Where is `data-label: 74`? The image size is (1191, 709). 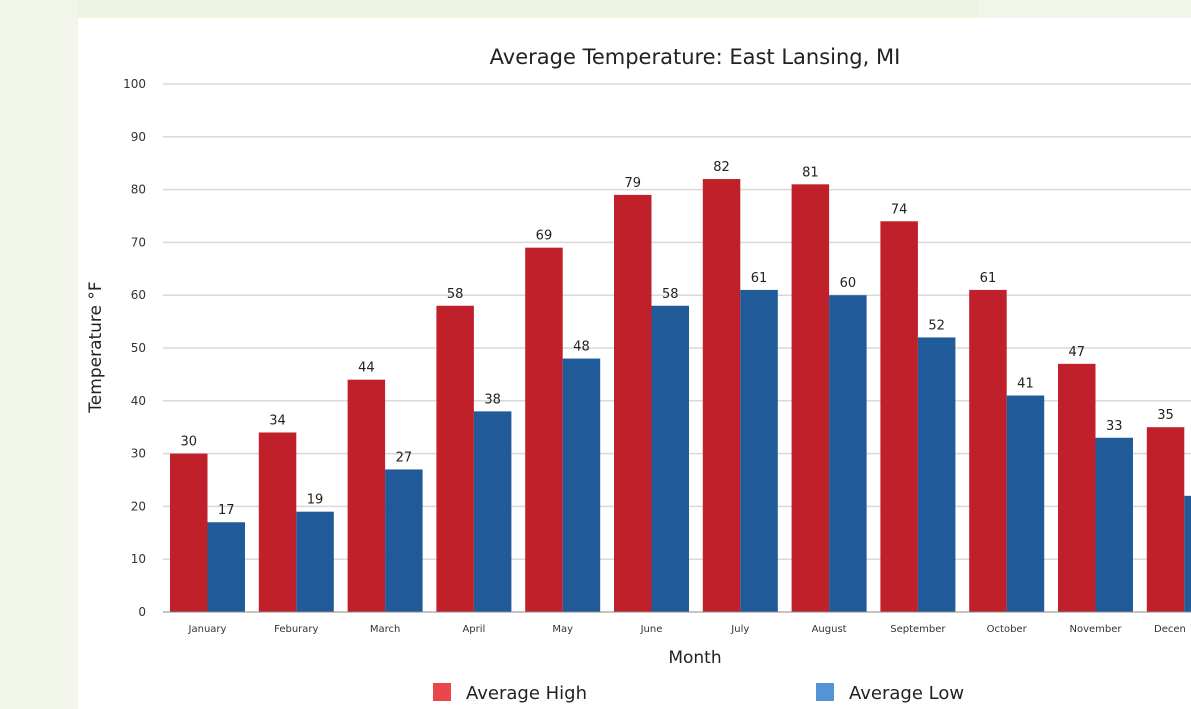
data-label: 74 is located at coordinates (899, 209).